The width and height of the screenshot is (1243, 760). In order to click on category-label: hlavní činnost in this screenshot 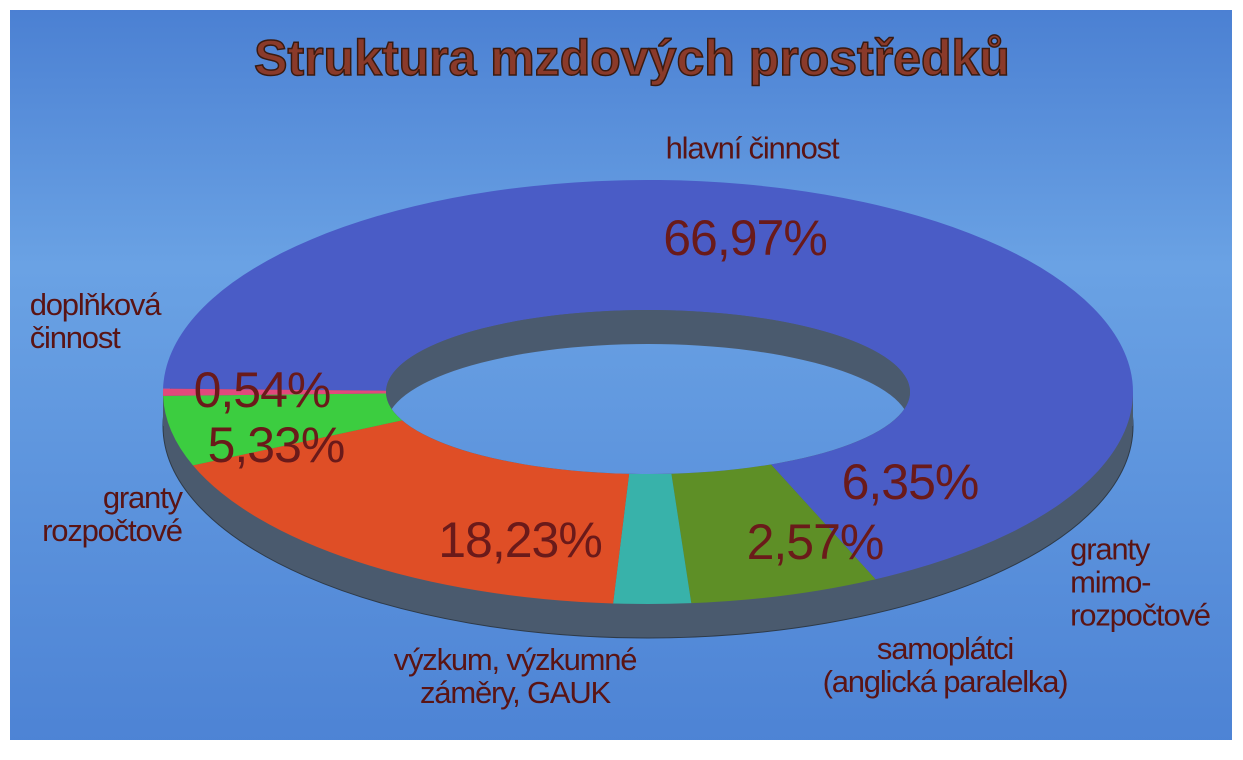, I will do `click(752, 148)`.